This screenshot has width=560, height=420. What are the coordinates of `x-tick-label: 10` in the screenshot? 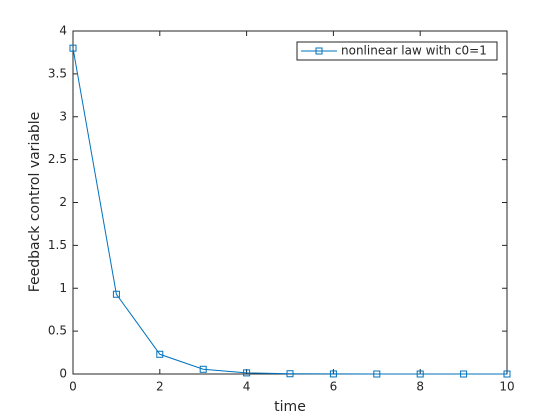 It's located at (506, 387).